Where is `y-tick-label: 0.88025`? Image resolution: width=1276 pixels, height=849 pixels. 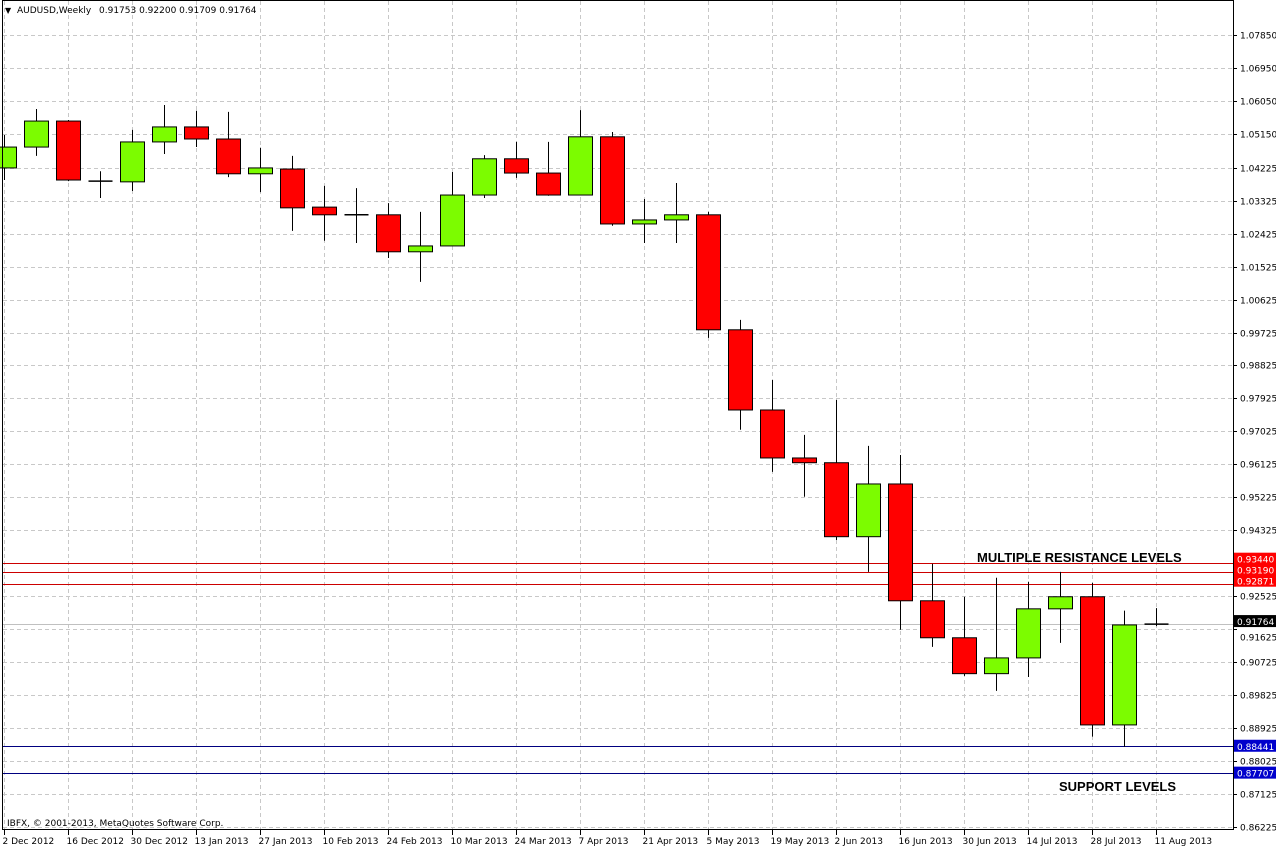 y-tick-label: 0.88025 is located at coordinates (1258, 763).